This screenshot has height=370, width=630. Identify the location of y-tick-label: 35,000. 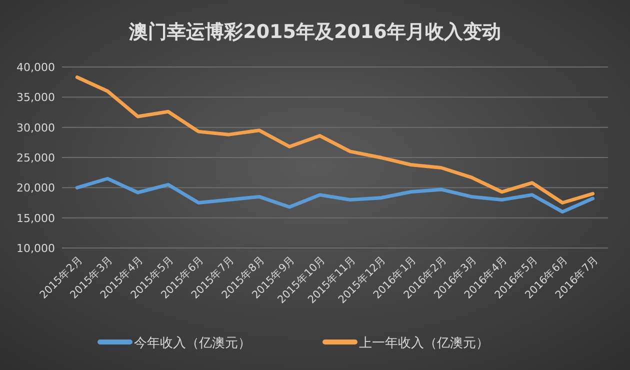
(35, 97).